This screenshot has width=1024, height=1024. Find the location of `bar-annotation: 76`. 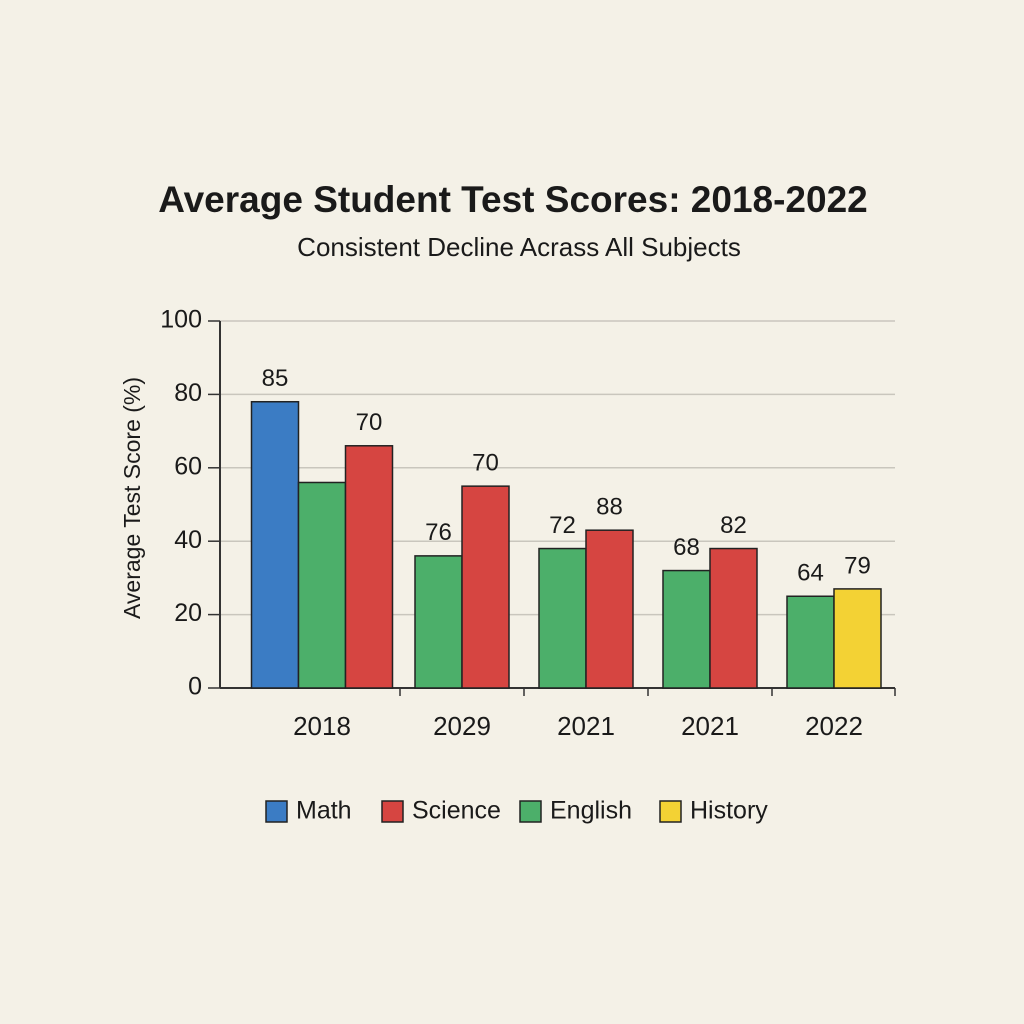

bar-annotation: 76 is located at coordinates (438, 532).